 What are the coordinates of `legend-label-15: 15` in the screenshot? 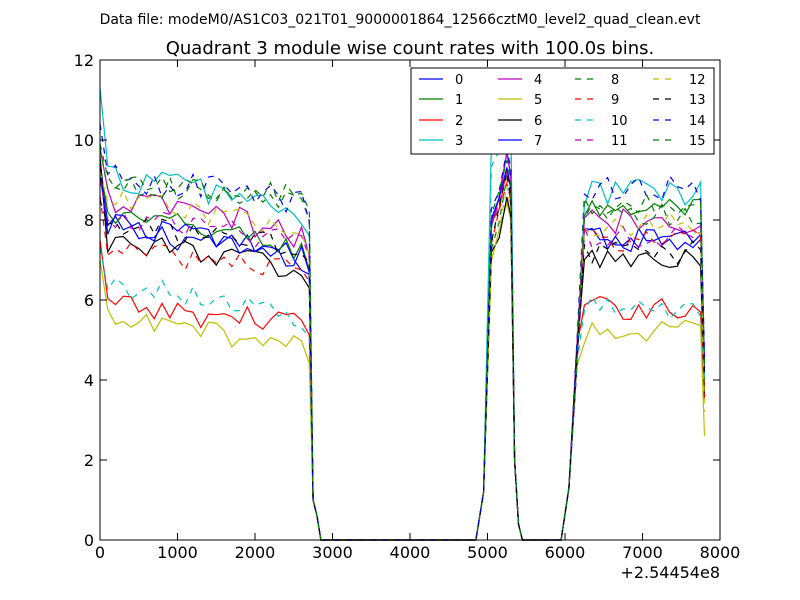 It's located at (697, 141).